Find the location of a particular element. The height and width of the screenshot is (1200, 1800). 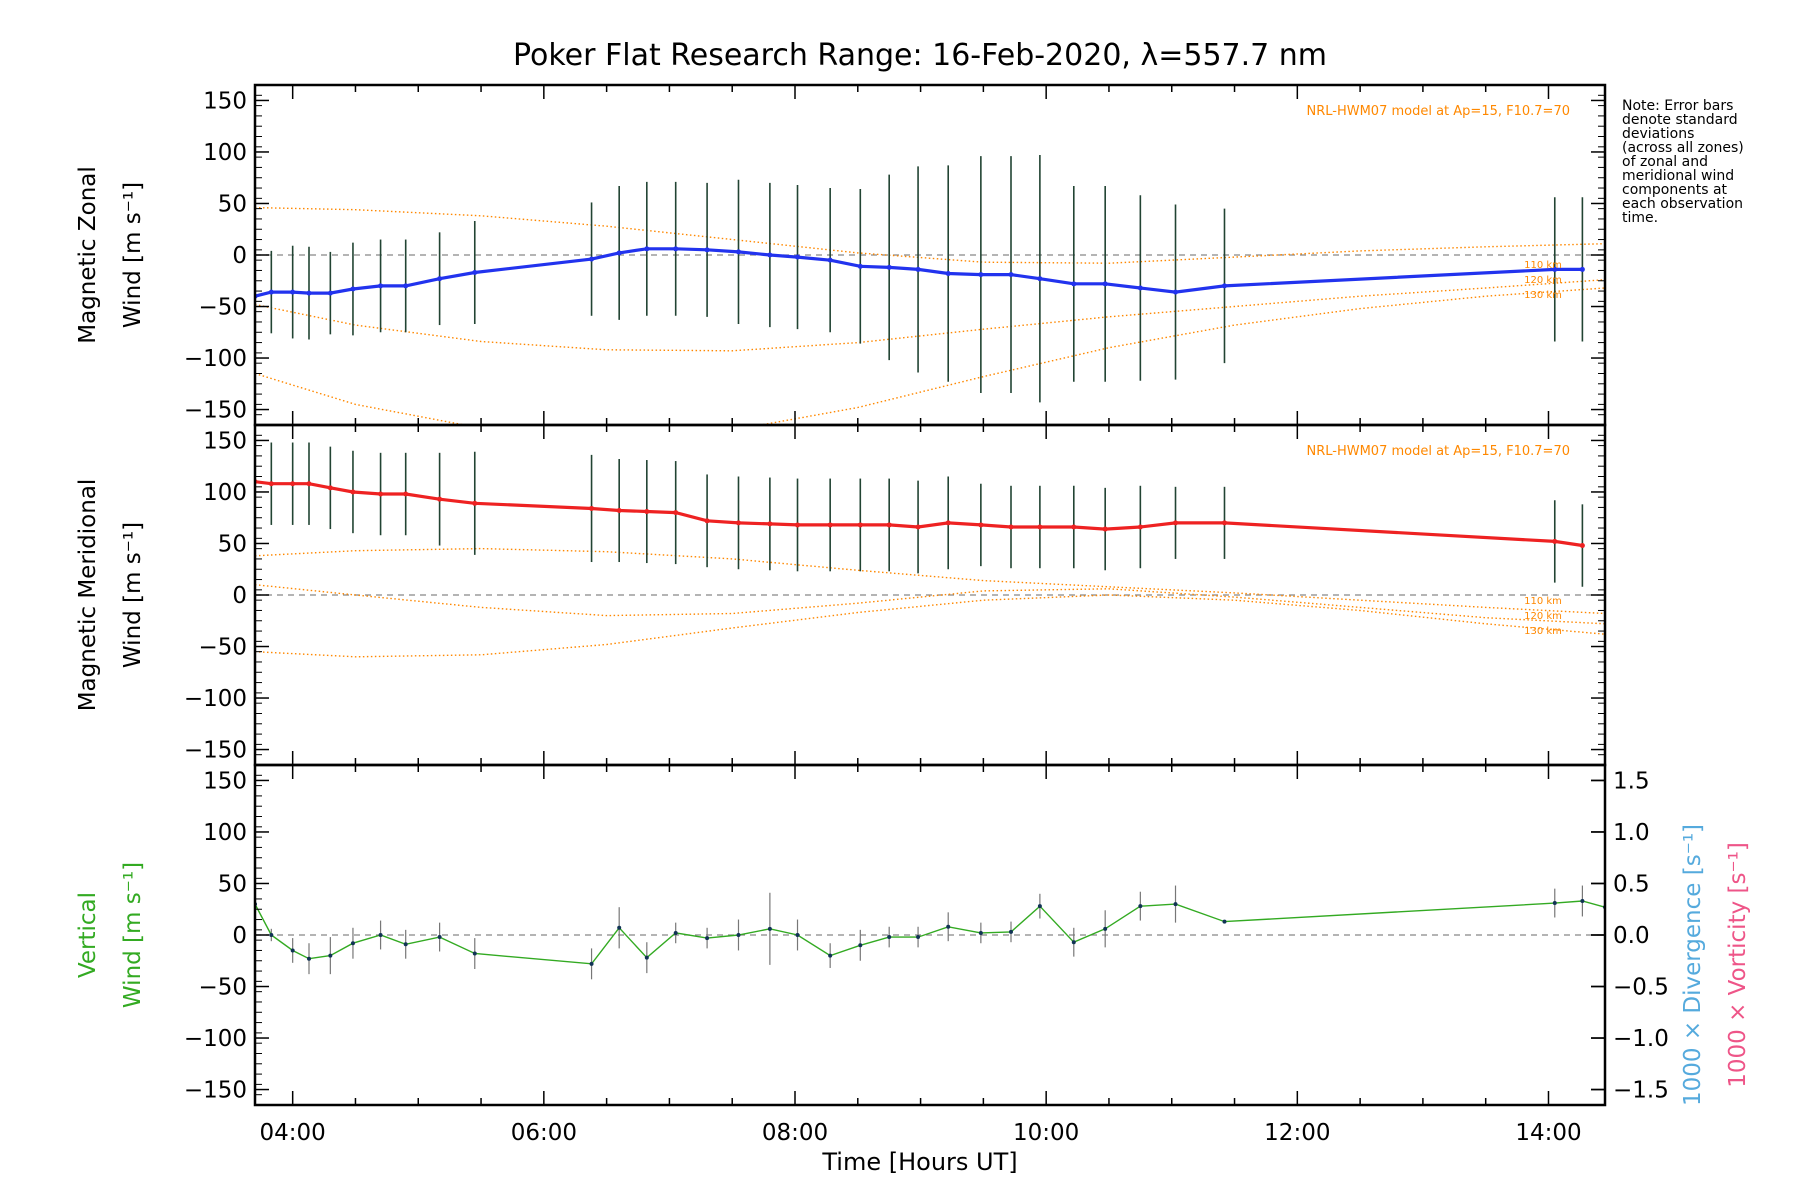

note-line: each observation is located at coordinates (1682, 204).